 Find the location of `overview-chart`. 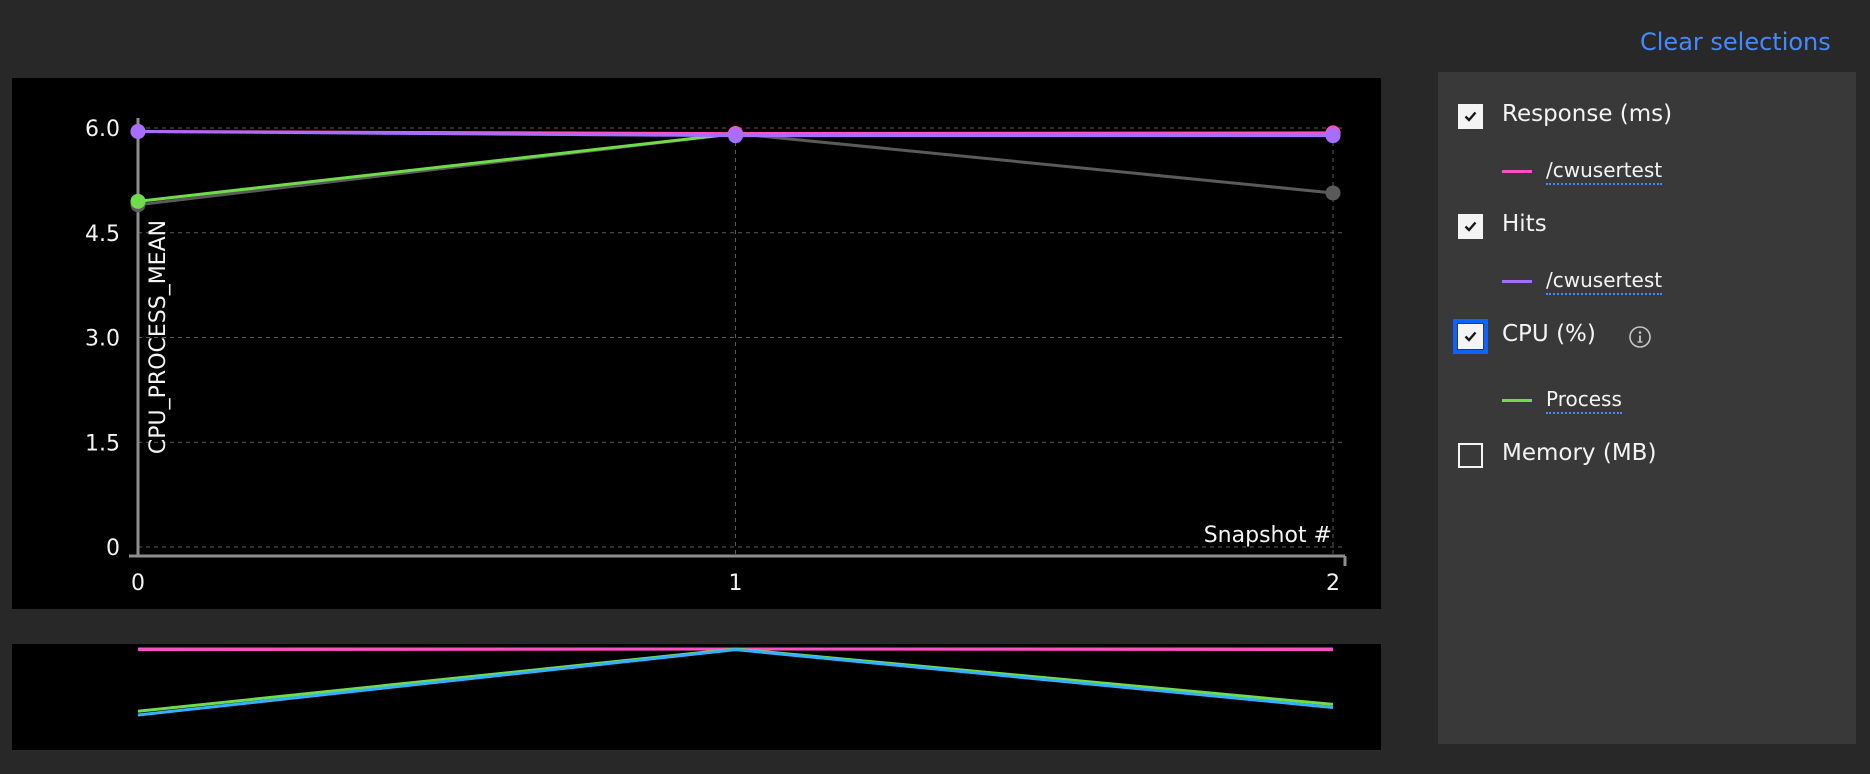

overview-chart is located at coordinates (696, 697).